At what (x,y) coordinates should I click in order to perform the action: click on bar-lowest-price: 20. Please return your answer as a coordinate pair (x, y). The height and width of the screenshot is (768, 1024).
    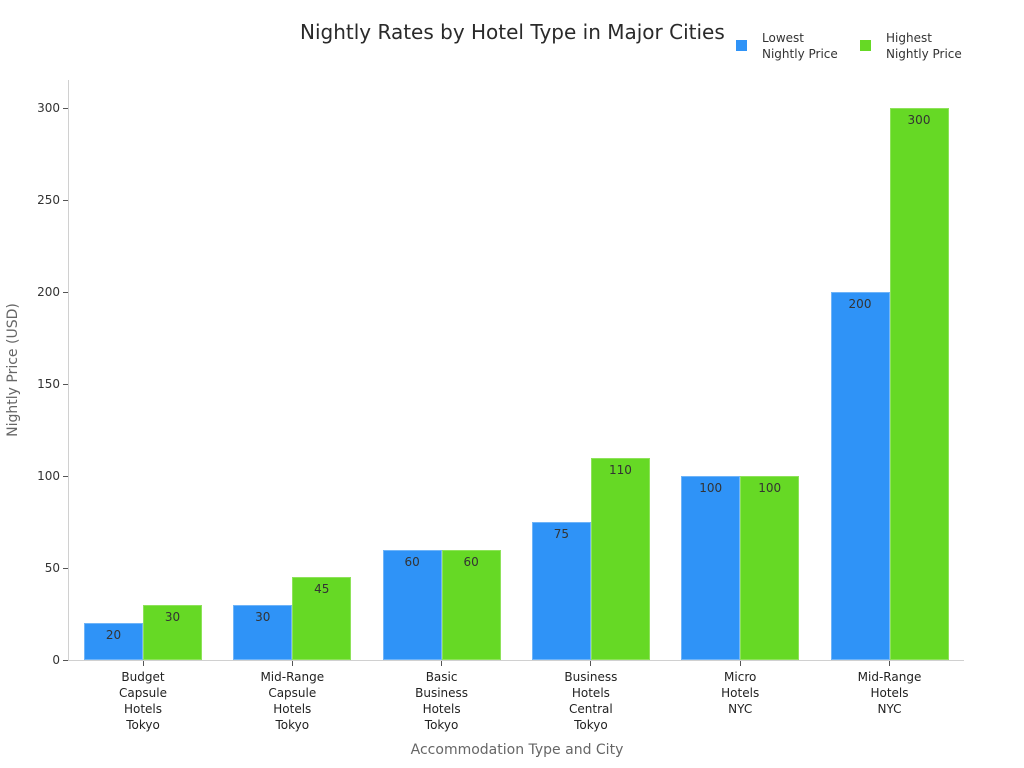
    Looking at the image, I should click on (113, 641).